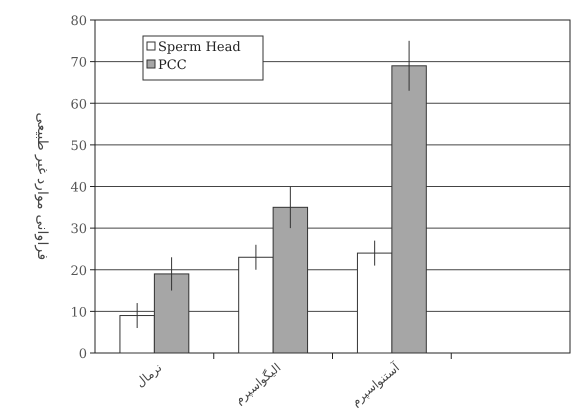 The width and height of the screenshot is (581, 410). Describe the element at coordinates (82, 354) in the screenshot. I see `y-tick-label: 0` at that location.